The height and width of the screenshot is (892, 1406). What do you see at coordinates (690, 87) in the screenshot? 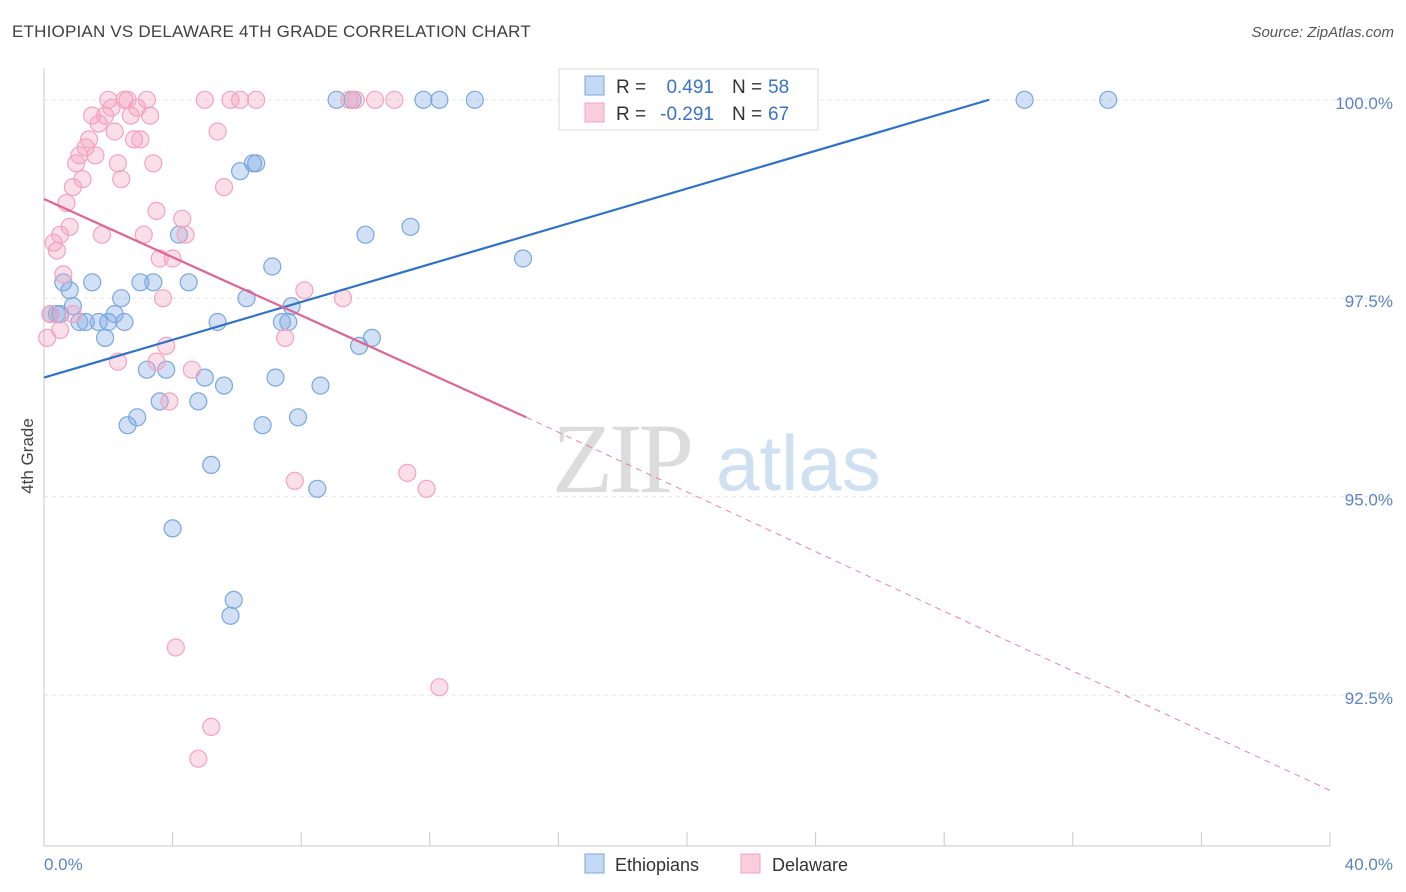
I see `stats-r-value-0: 0.491` at bounding box center [690, 87].